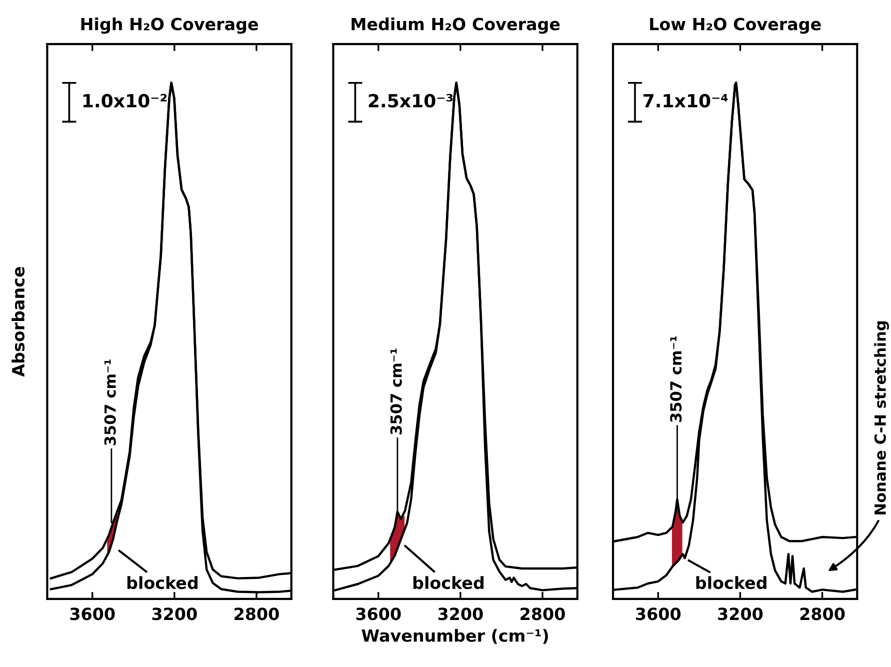 The width and height of the screenshot is (891, 667). Describe the element at coordinates (125, 101) in the screenshot. I see `annotation: 1.0x10⁻²` at that location.